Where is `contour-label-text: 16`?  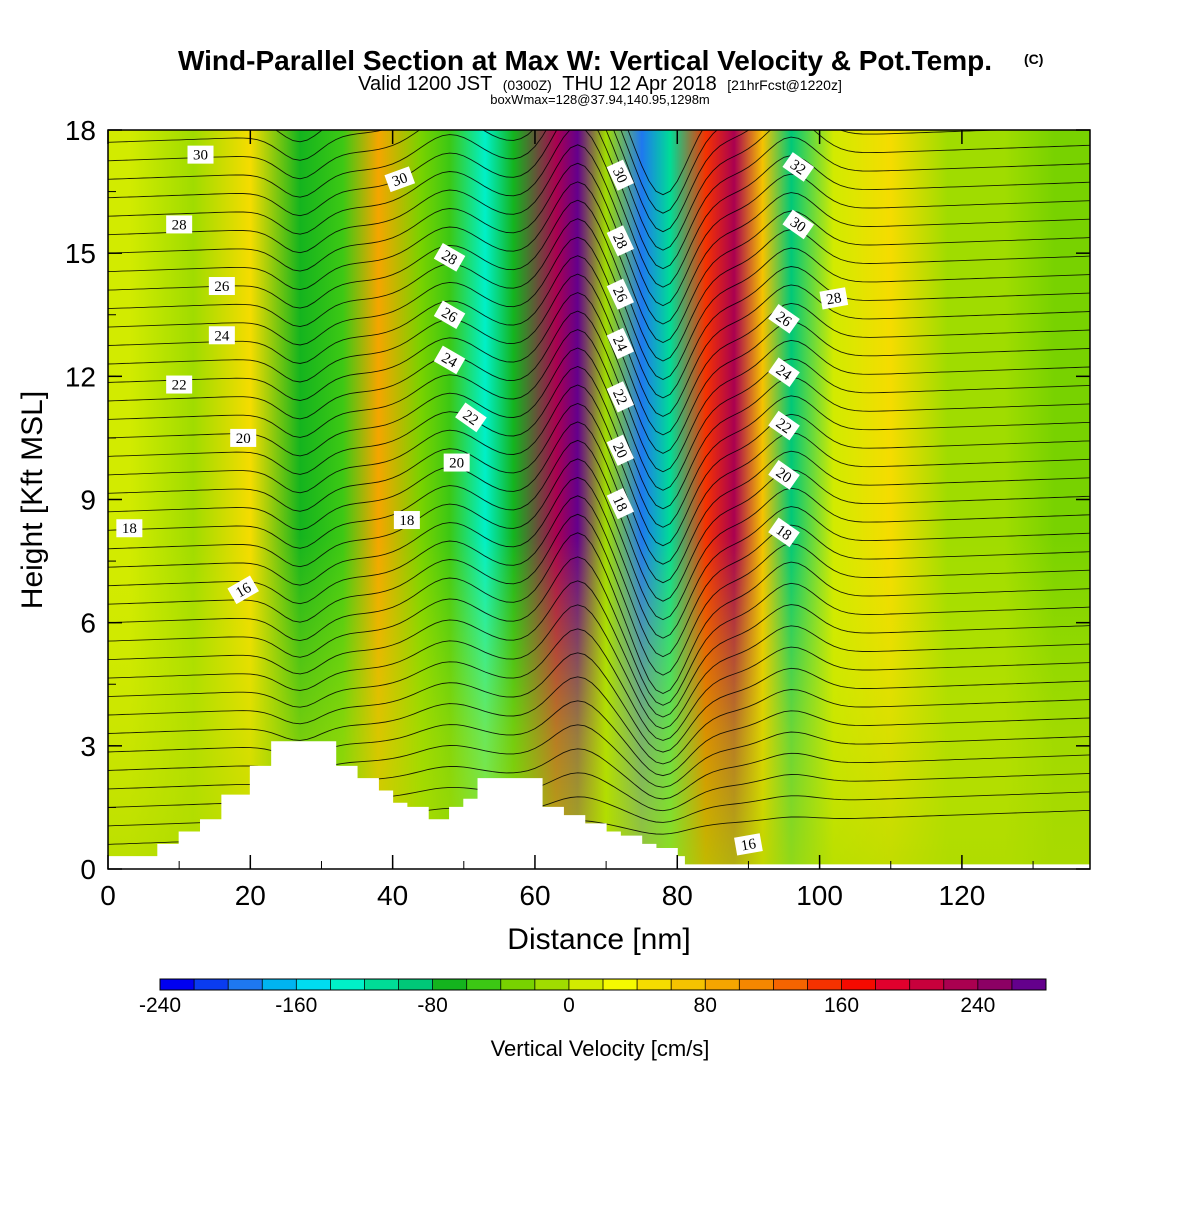
contour-label-text: 16 is located at coordinates (749, 845).